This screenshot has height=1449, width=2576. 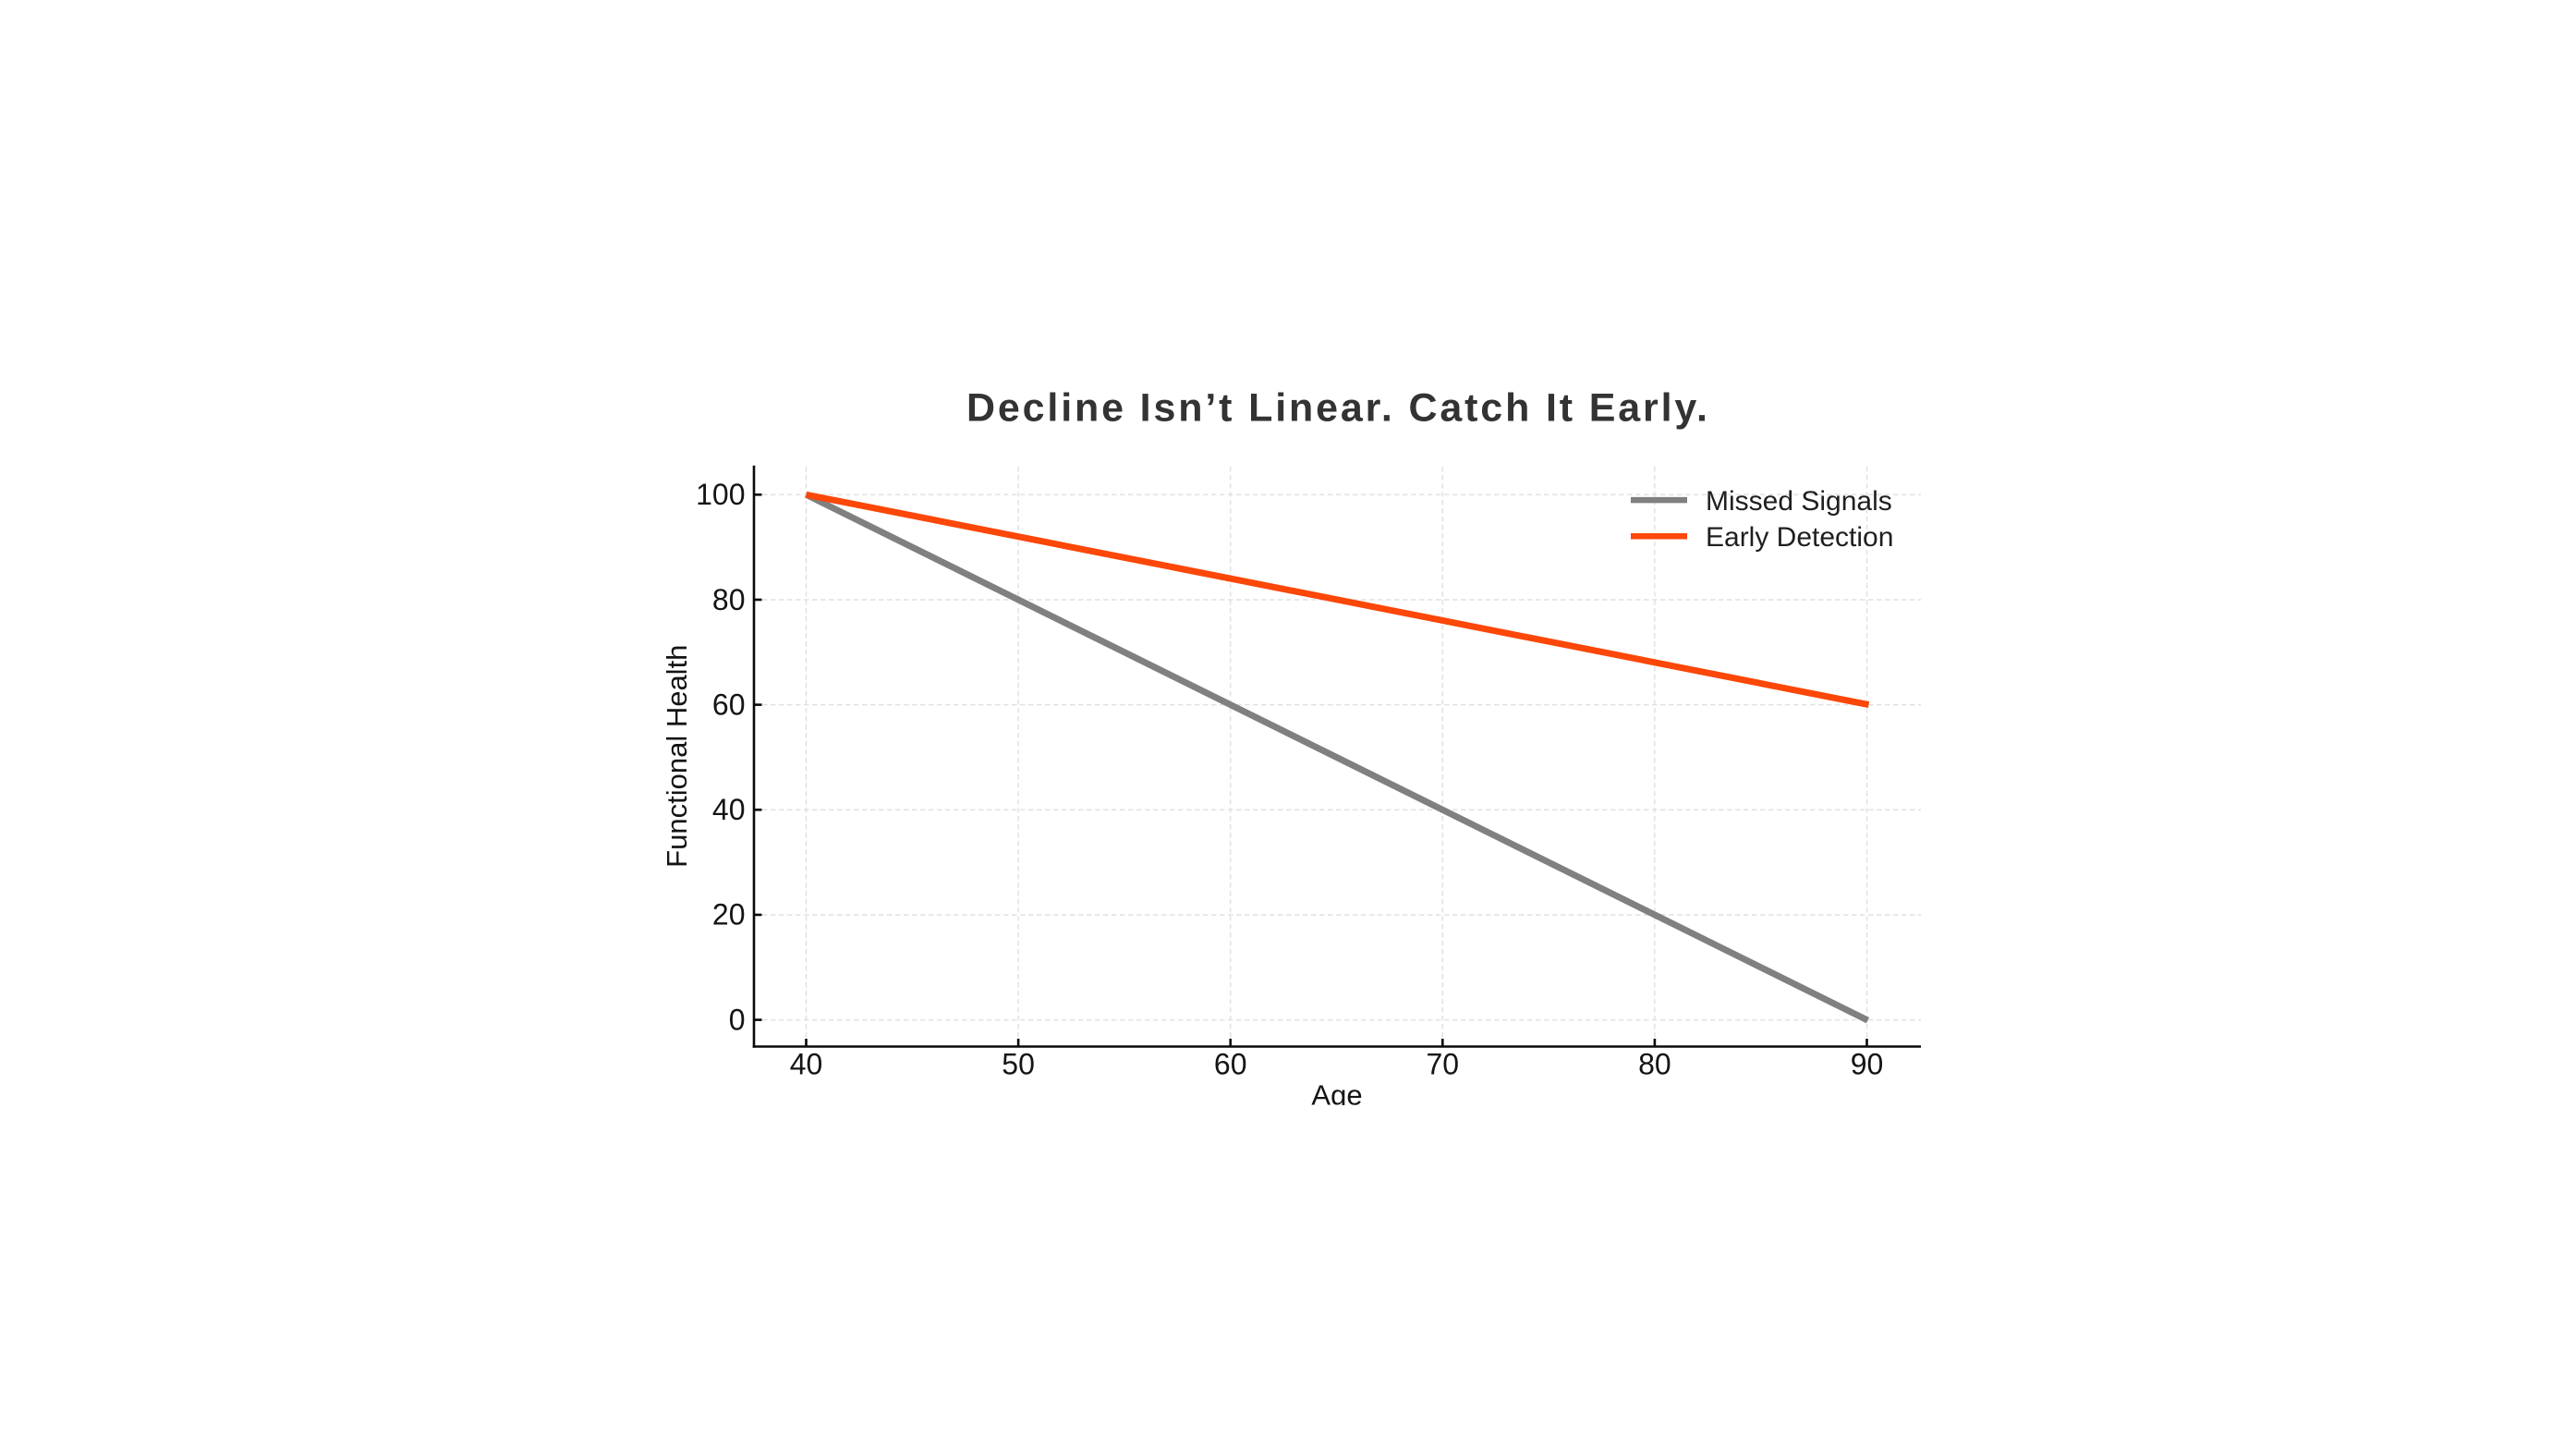 What do you see at coordinates (1443, 1064) in the screenshot?
I see `svg-text: 70` at bounding box center [1443, 1064].